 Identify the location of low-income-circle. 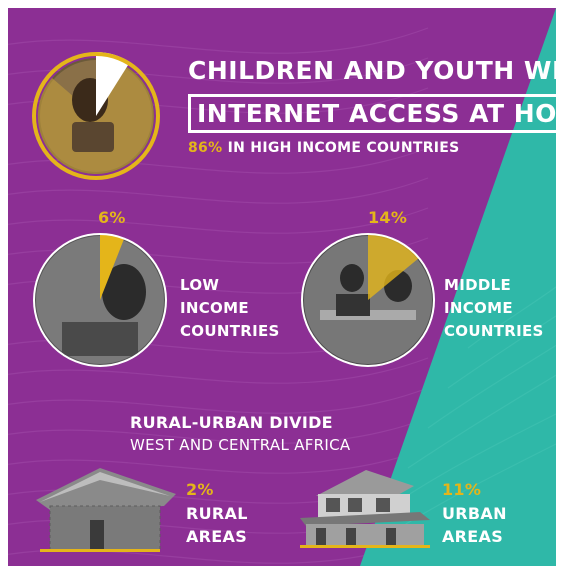
(100, 300).